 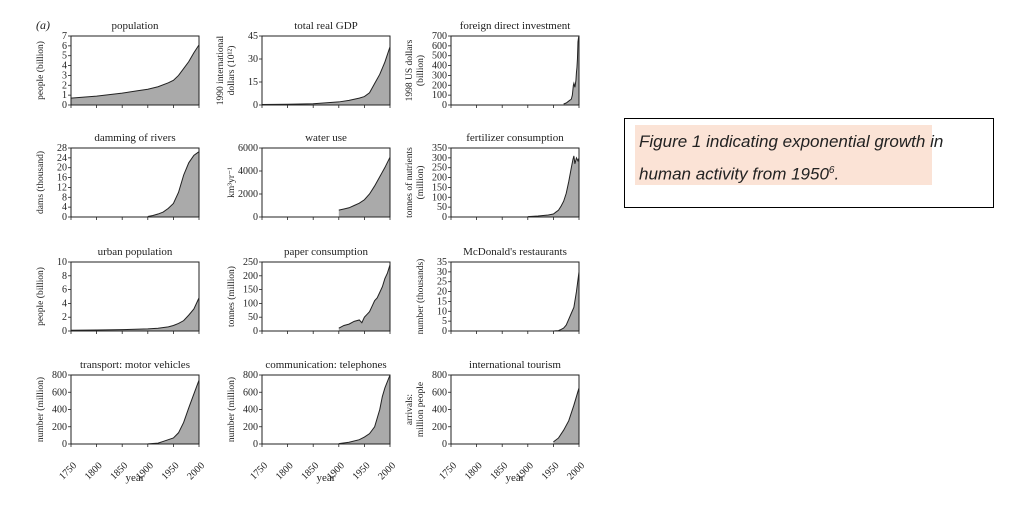 What do you see at coordinates (439, 95) in the screenshot?
I see `y-tick-label: 100` at bounding box center [439, 95].